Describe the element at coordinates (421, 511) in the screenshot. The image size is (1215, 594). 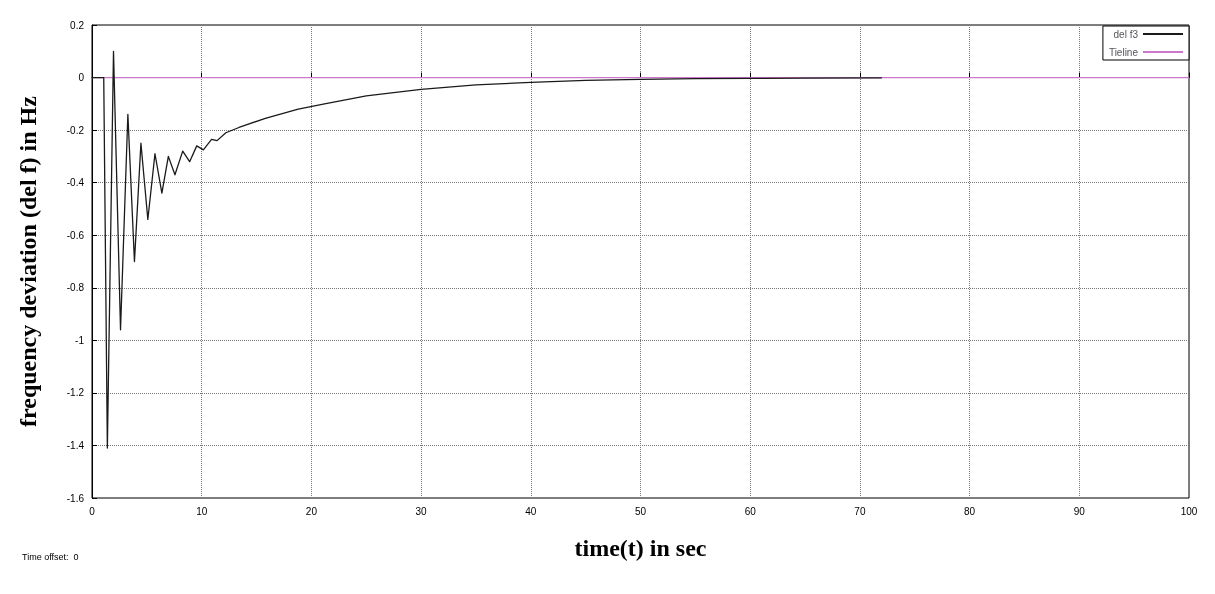
I see `x-tick-label: 30` at that location.